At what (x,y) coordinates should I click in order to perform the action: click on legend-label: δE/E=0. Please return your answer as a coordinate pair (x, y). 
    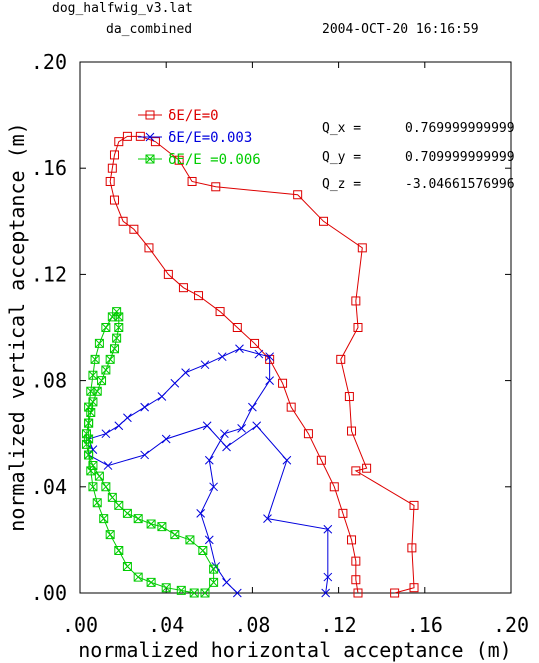
    Looking at the image, I should click on (193, 116).